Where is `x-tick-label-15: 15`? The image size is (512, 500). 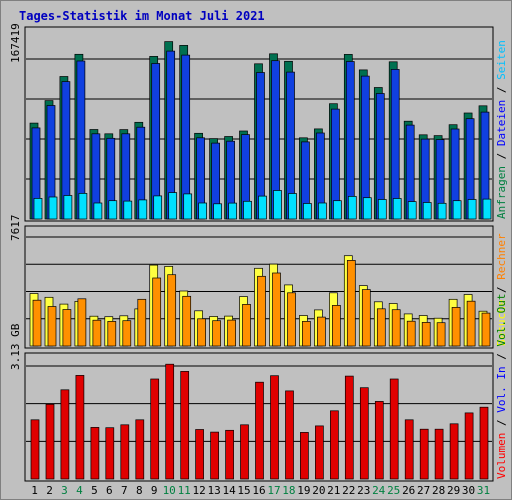 x-tick-label-15: 15 is located at coordinates (243, 490).